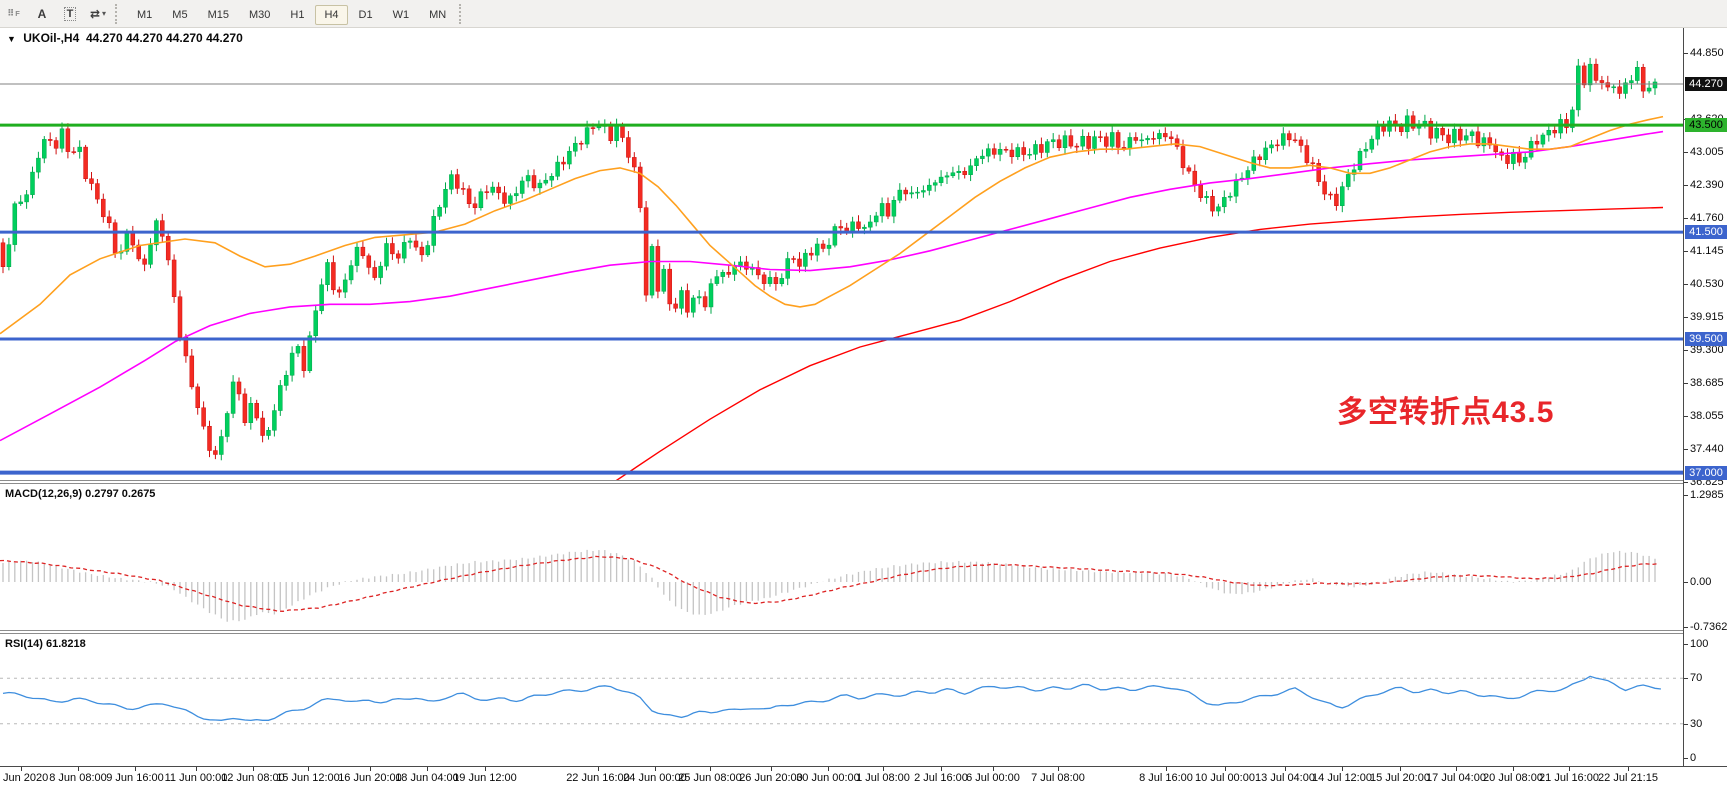  Describe the element at coordinates (485, 778) in the screenshot. I see `time-tick-label: 19 Jun 12:00` at that location.